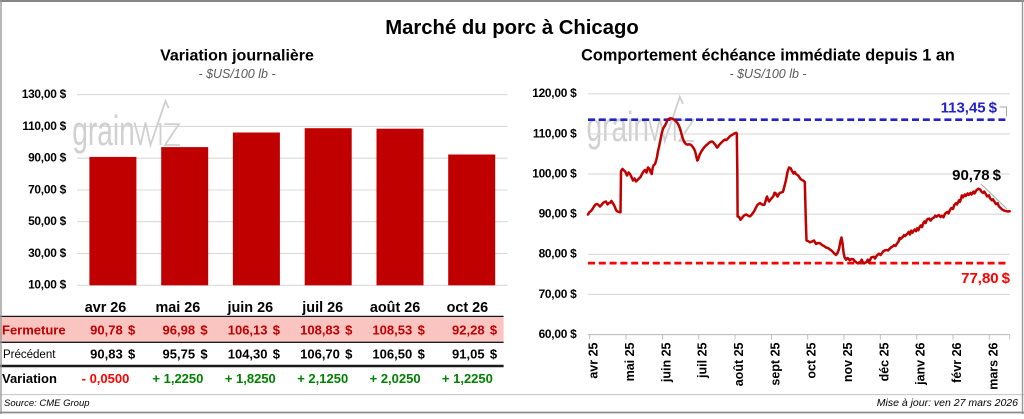 This screenshot has height=419, width=1024. What do you see at coordinates (179, 330) in the screenshot?
I see `svg-text: 96,98` at bounding box center [179, 330].